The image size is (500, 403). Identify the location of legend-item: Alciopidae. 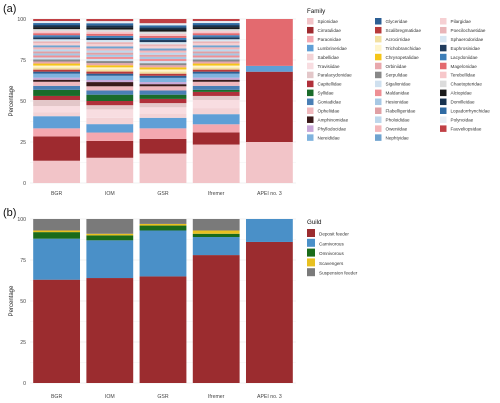
(456, 93).